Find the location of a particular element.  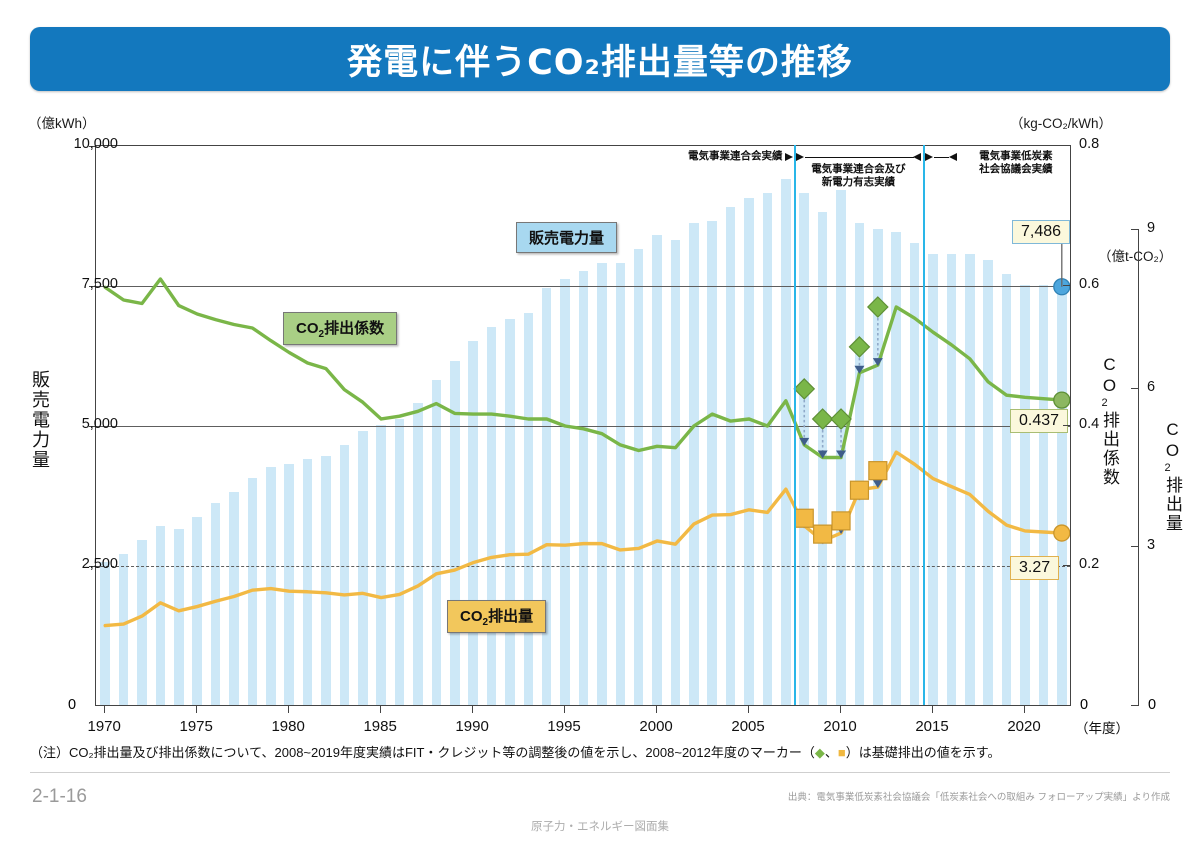

bar-1976 is located at coordinates (215, 604).